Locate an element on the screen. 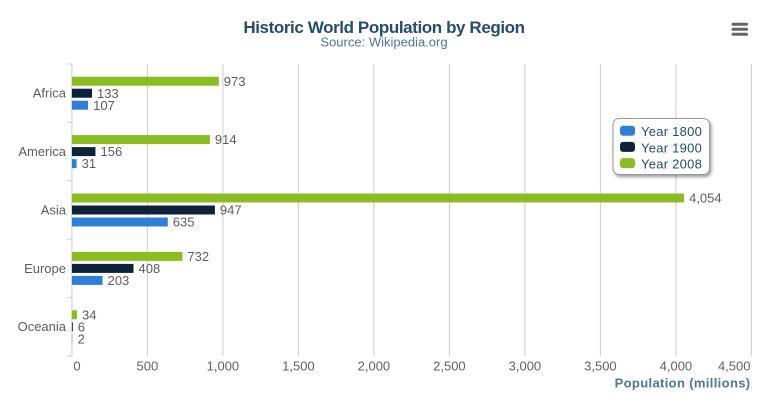 This screenshot has width=769, height=416. svg-text: Africa is located at coordinates (50, 93).